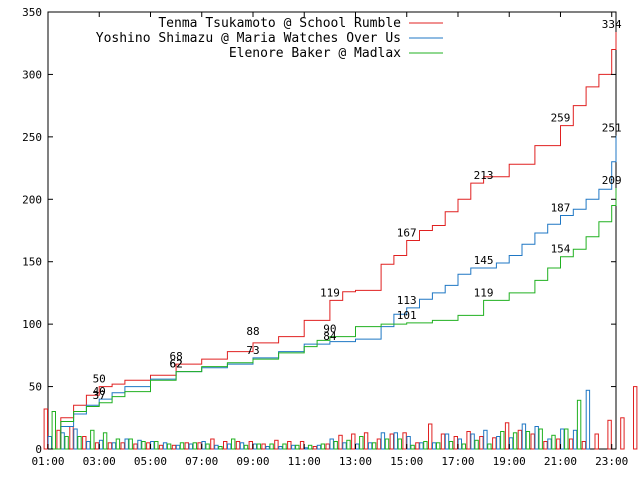 This screenshot has width=640, height=480. Describe the element at coordinates (330, 336) in the screenshot. I see `point-label: 84` at that location.